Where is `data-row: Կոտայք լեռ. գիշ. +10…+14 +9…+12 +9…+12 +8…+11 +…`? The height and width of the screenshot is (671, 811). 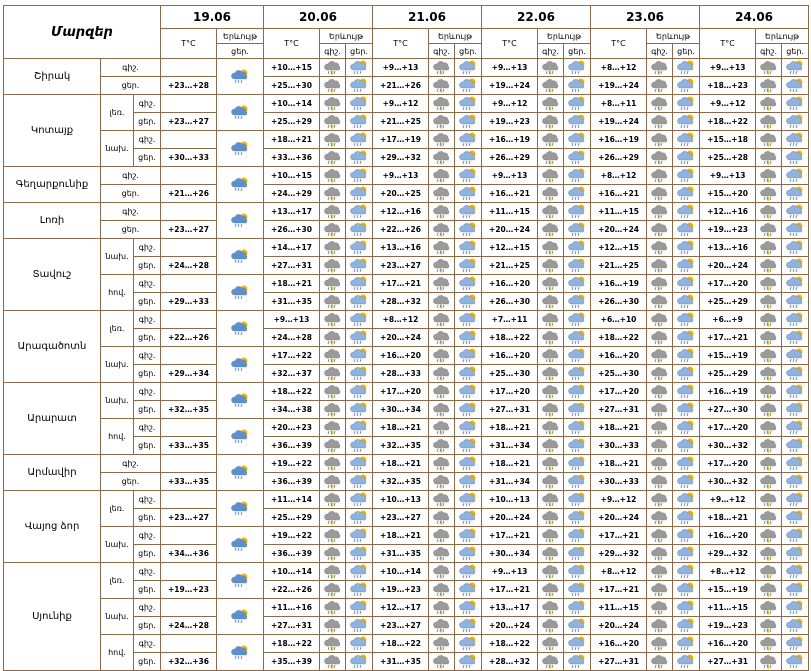
data-row: Կոտայք լեռ. գիշ. +10…+14 +9…+12 +9…+12 +8…+11 +… is located at coordinates (406, 130).